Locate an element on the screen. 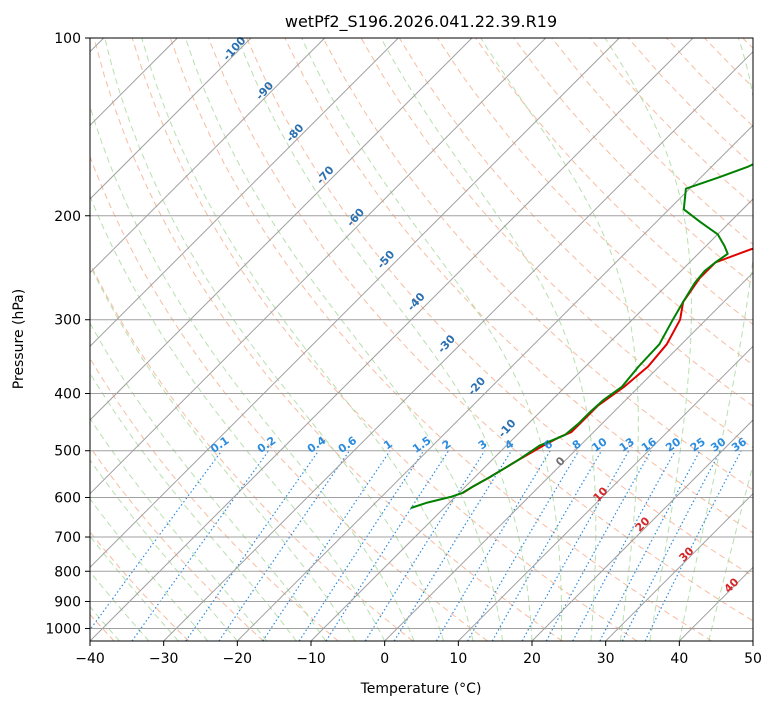 The height and width of the screenshot is (708, 775). y-tick-label: 1000 is located at coordinates (63, 629).